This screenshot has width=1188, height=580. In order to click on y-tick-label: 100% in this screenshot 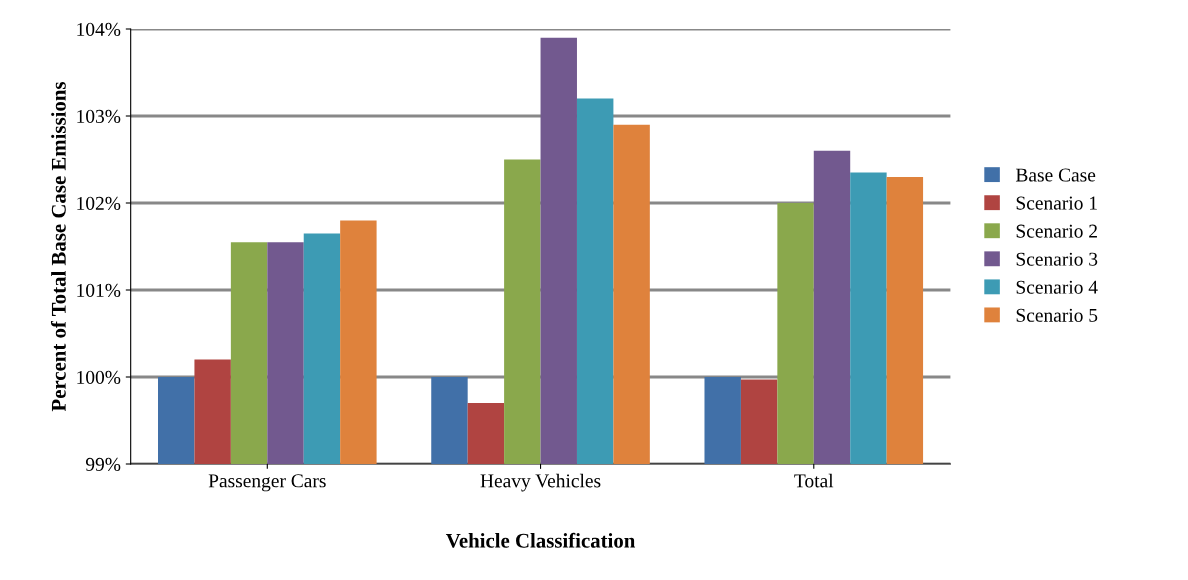, I will do `click(99, 377)`.